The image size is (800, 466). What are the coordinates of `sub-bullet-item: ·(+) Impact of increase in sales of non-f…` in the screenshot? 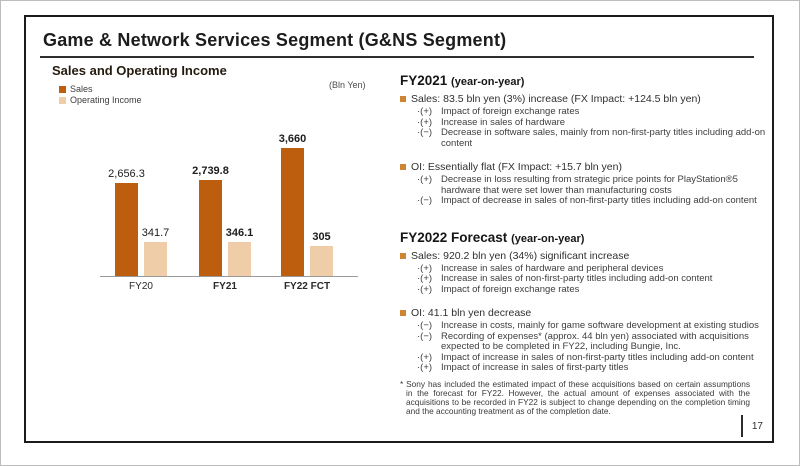 It's located at (587, 357).